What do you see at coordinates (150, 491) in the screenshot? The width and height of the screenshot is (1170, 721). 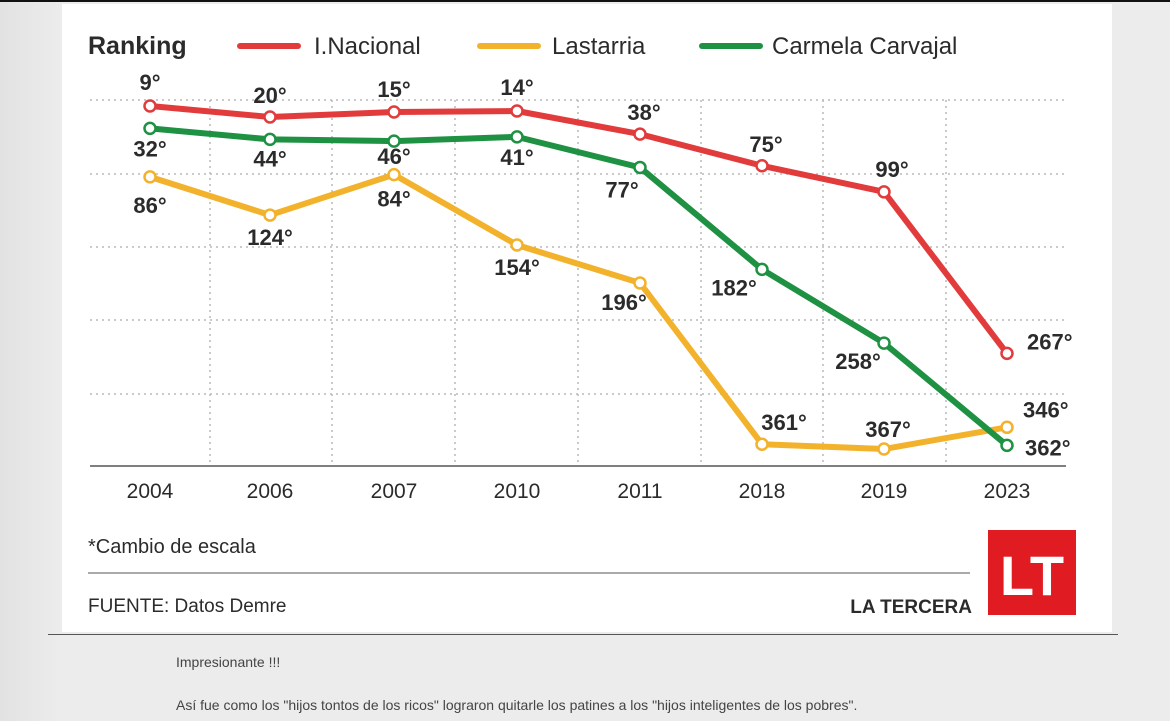 I see `x-tick-label: 2004` at bounding box center [150, 491].